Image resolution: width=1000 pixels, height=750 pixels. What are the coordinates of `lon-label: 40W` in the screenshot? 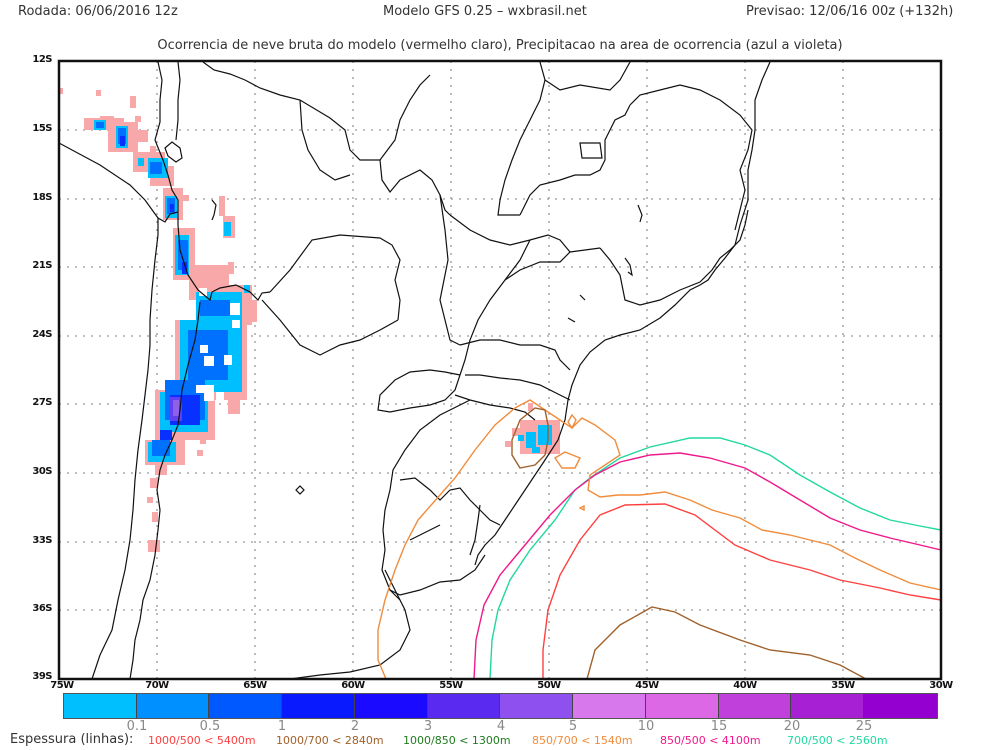 It's located at (745, 685).